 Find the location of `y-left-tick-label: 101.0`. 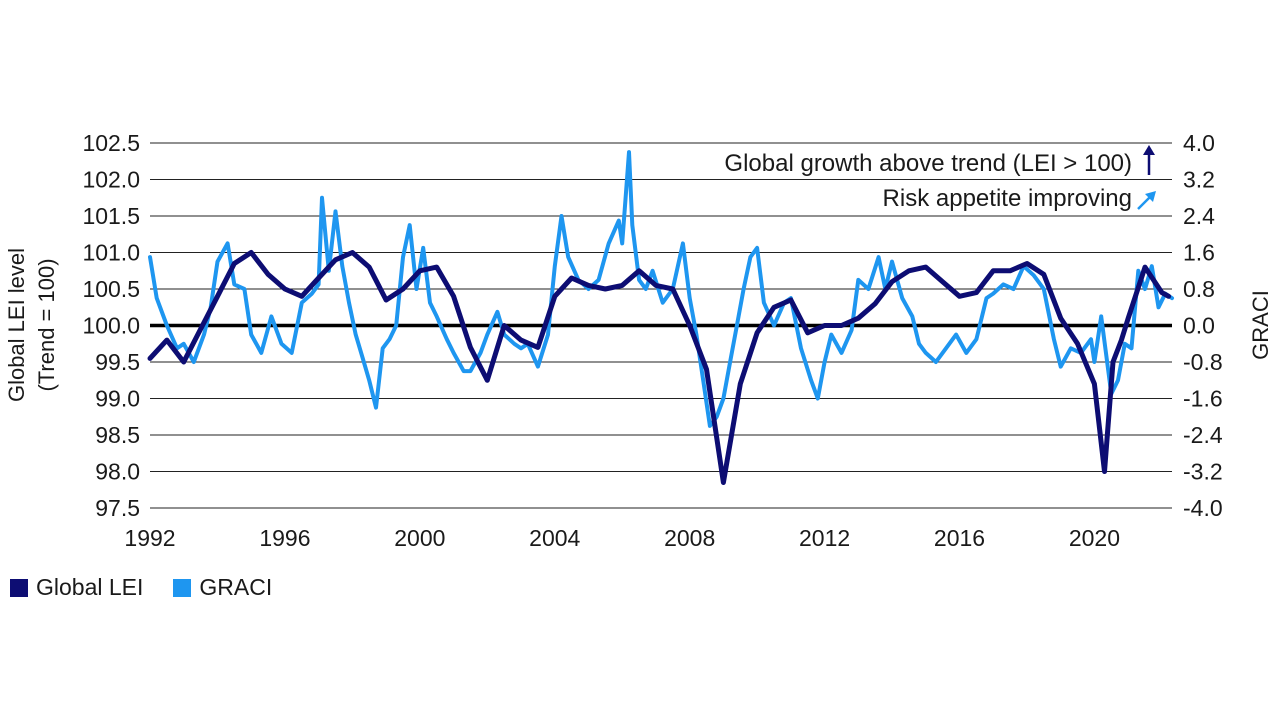

y-left-tick-label: 101.0 is located at coordinates (111, 253).